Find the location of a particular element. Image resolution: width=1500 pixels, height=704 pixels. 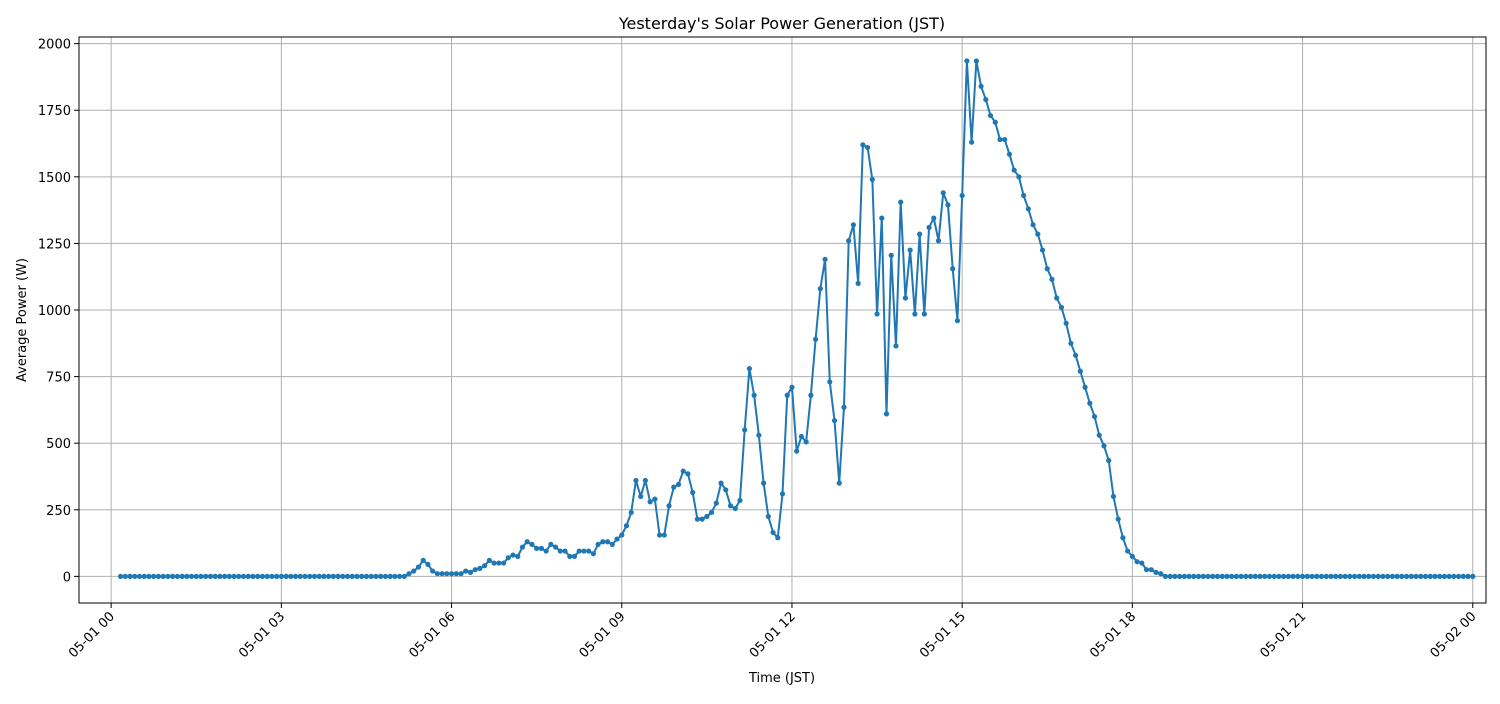

x-tick-label: 05-01 12 is located at coordinates (773, 635).